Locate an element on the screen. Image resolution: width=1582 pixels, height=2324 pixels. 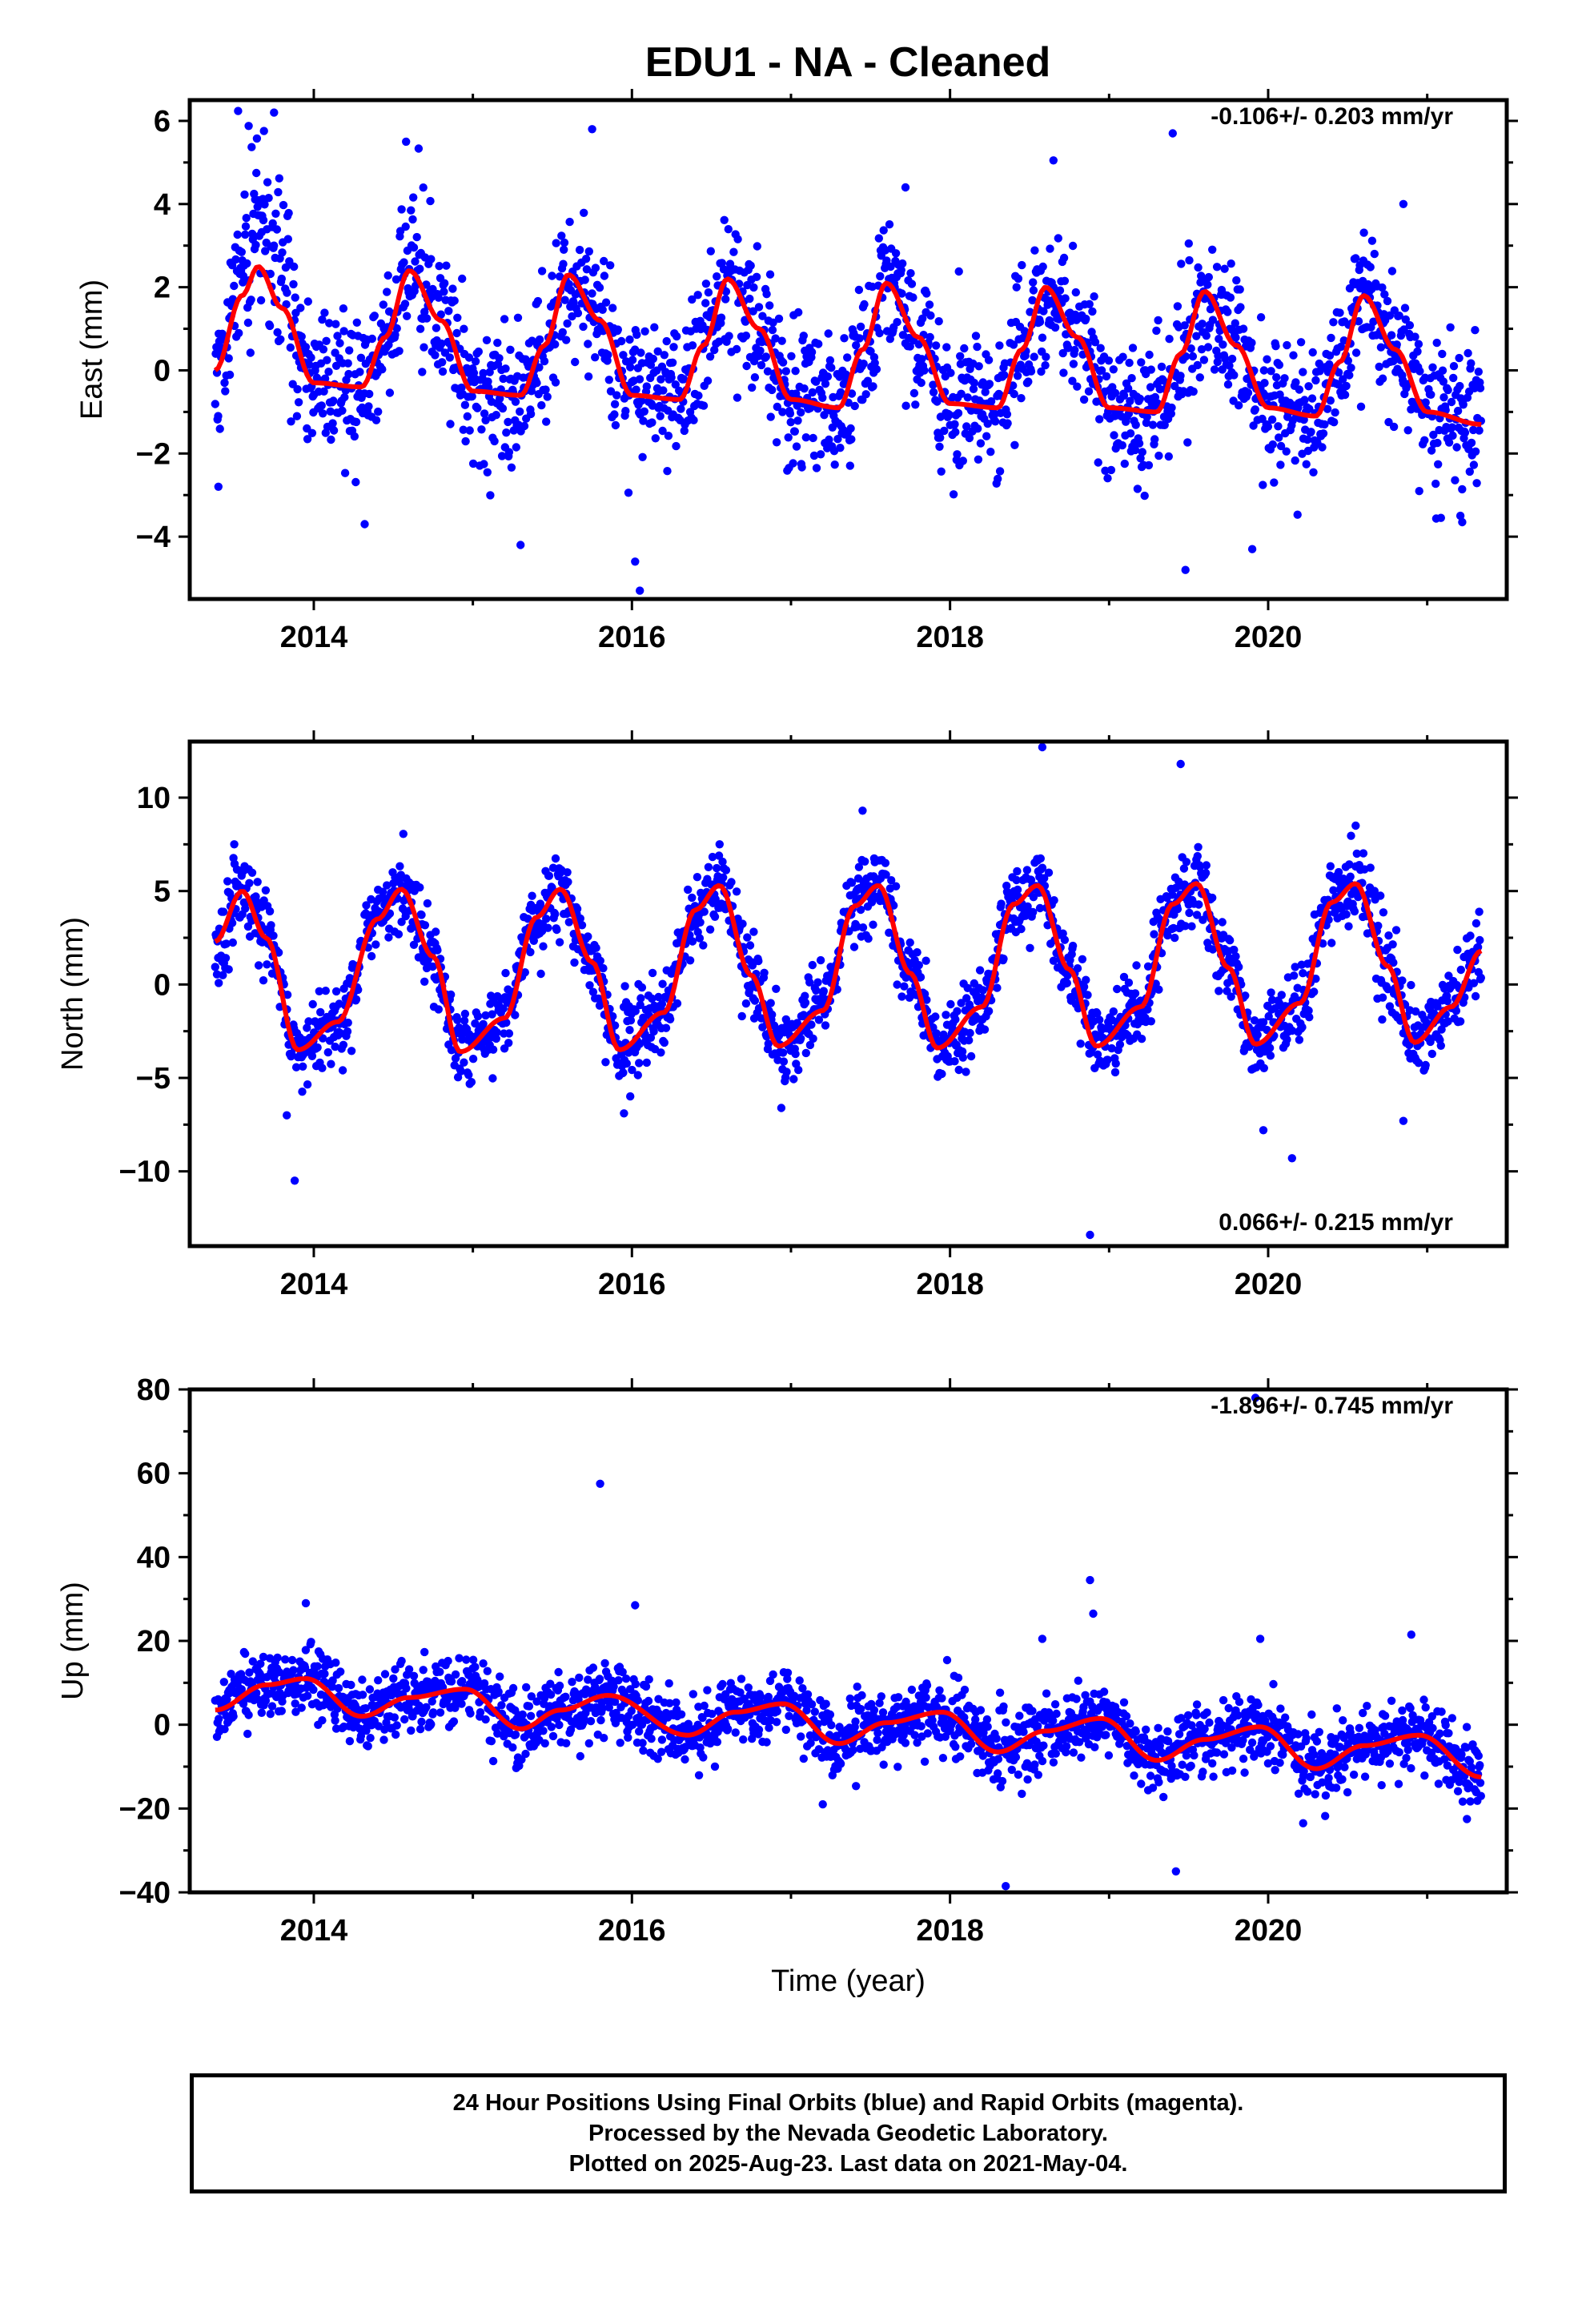
y-tick-label-east: −2 is located at coordinates (154, 454).